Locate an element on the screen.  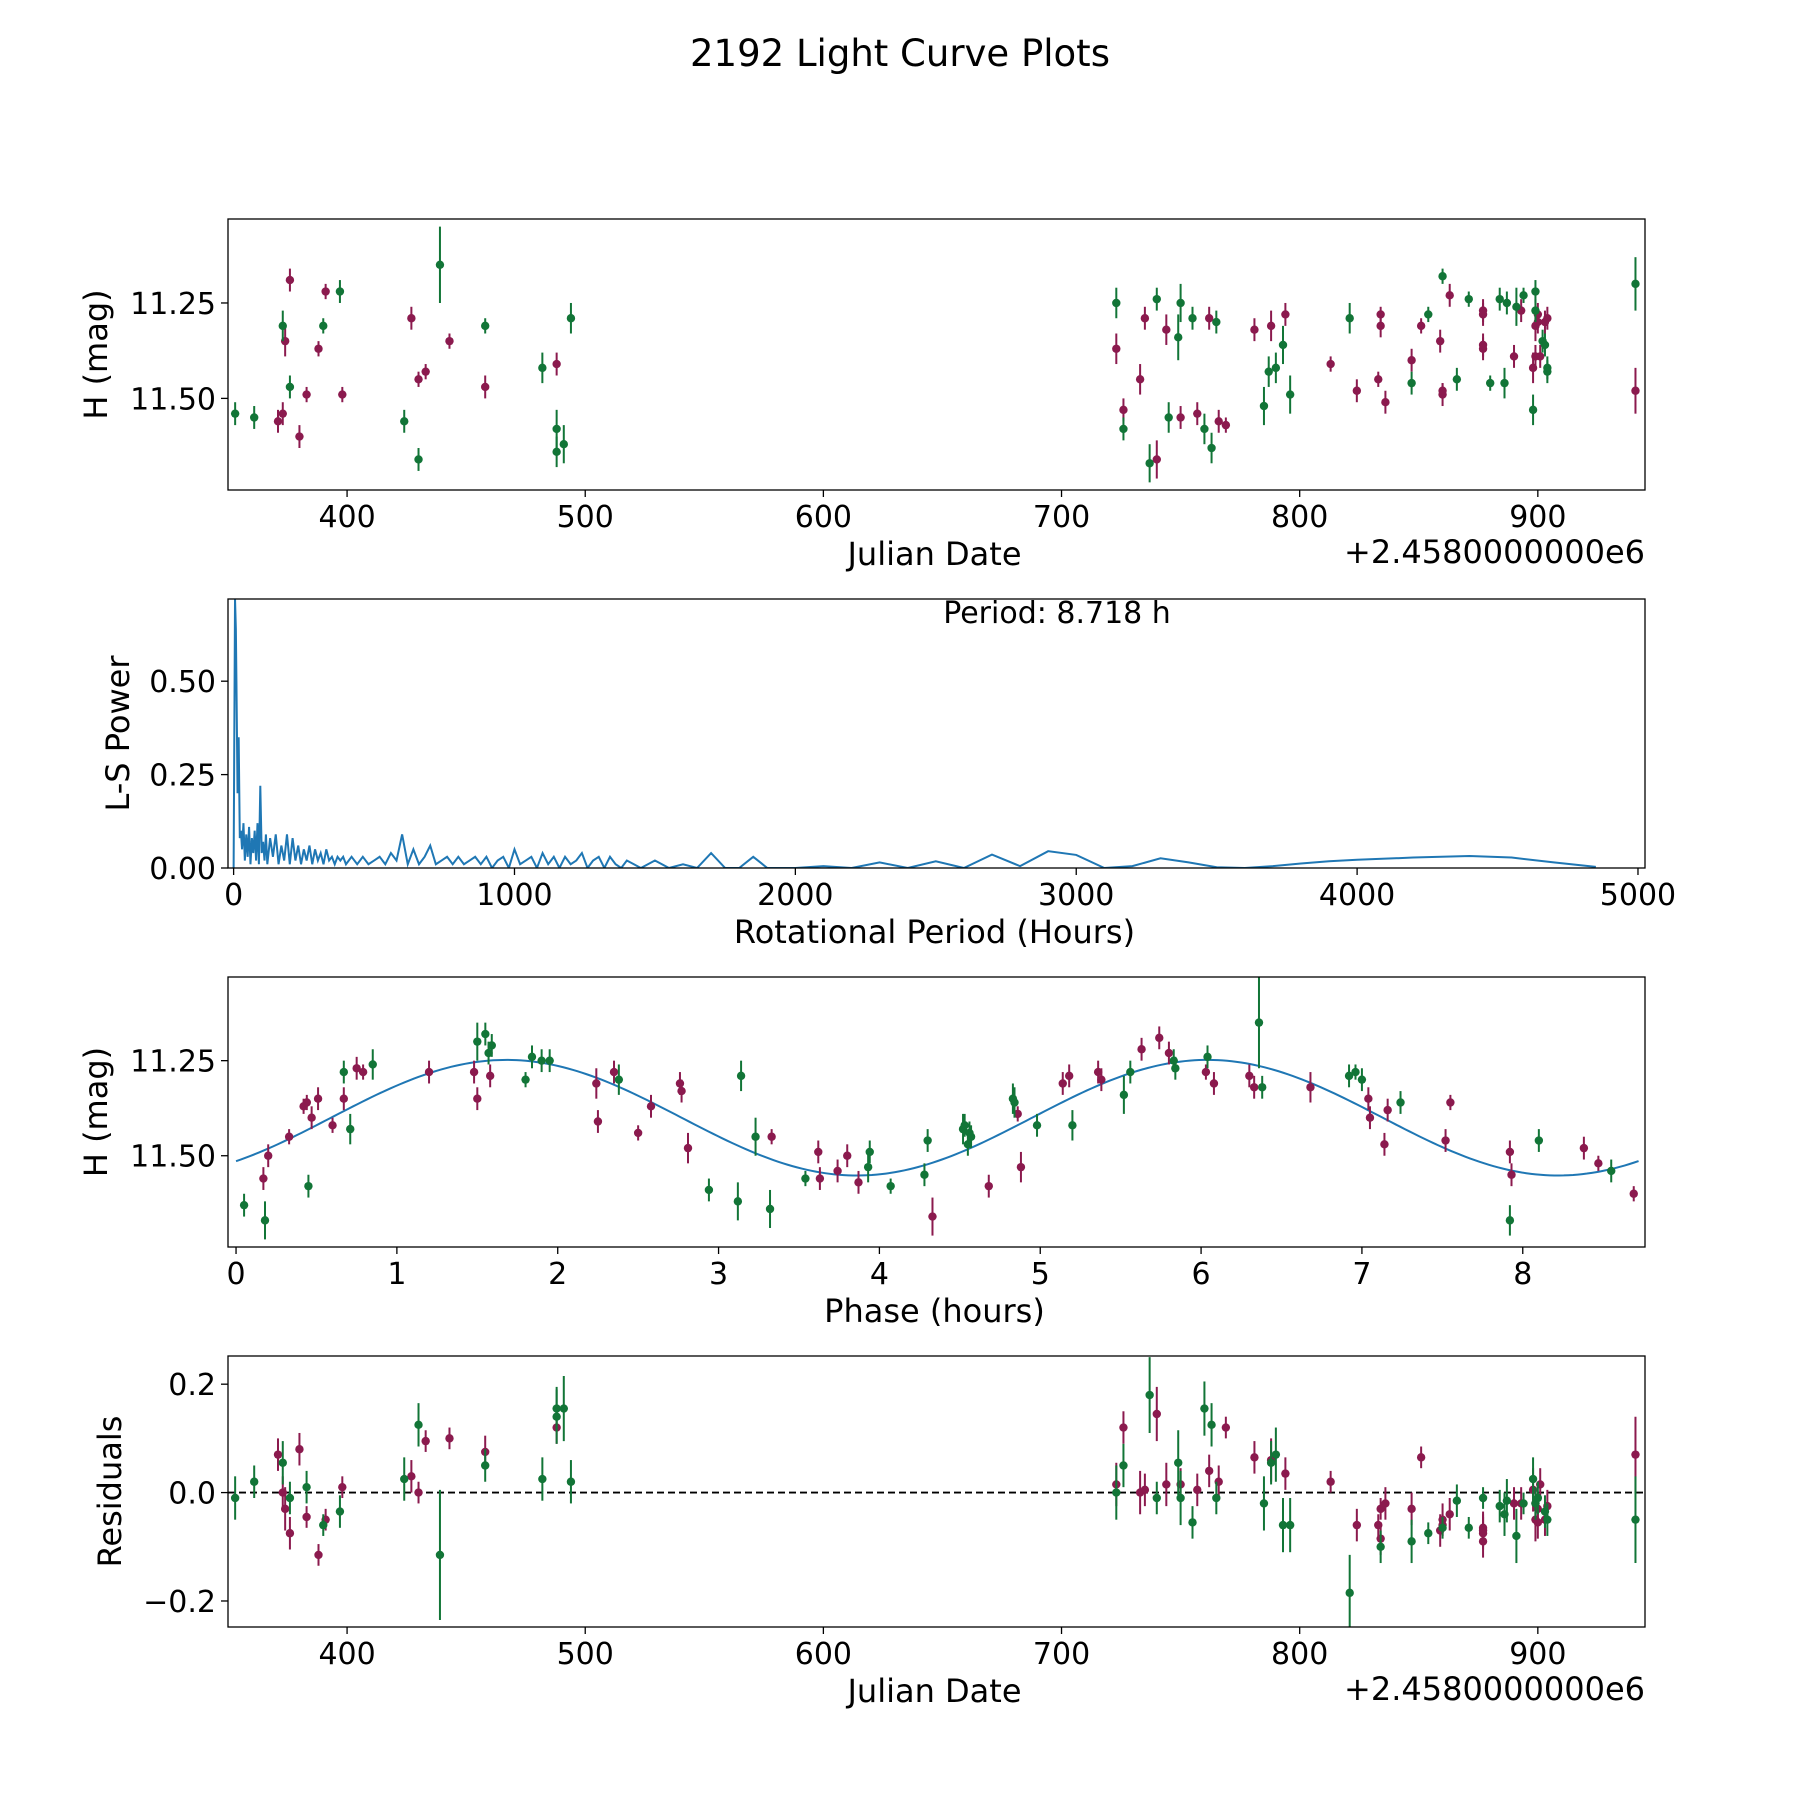
periodogram-line is located at coordinates (914, 733).